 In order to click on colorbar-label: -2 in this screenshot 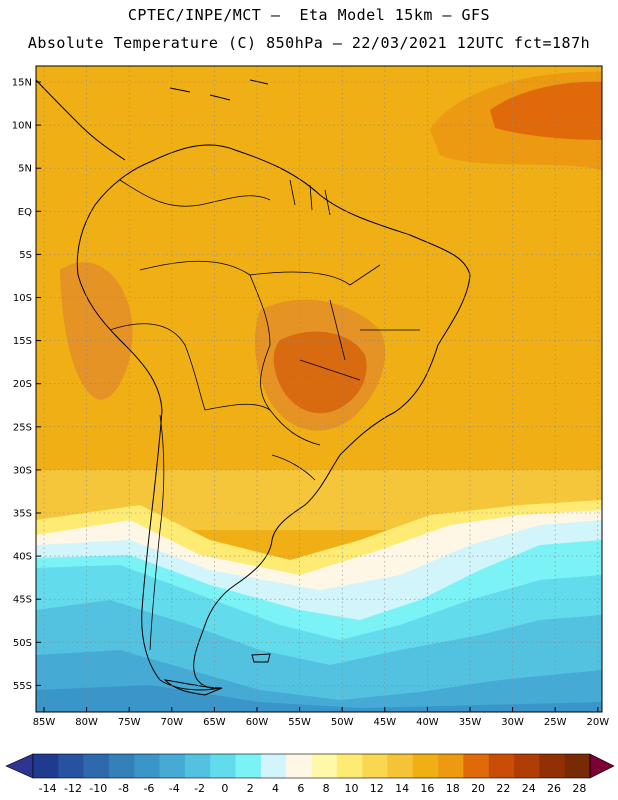, I will do `click(199, 788)`.